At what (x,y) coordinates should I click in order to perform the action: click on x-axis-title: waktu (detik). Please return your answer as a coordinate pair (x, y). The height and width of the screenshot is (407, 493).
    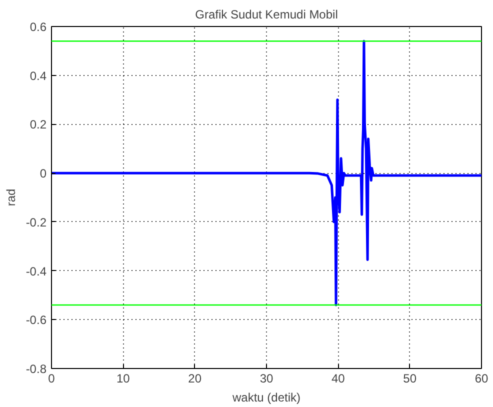
    Looking at the image, I should click on (266, 397).